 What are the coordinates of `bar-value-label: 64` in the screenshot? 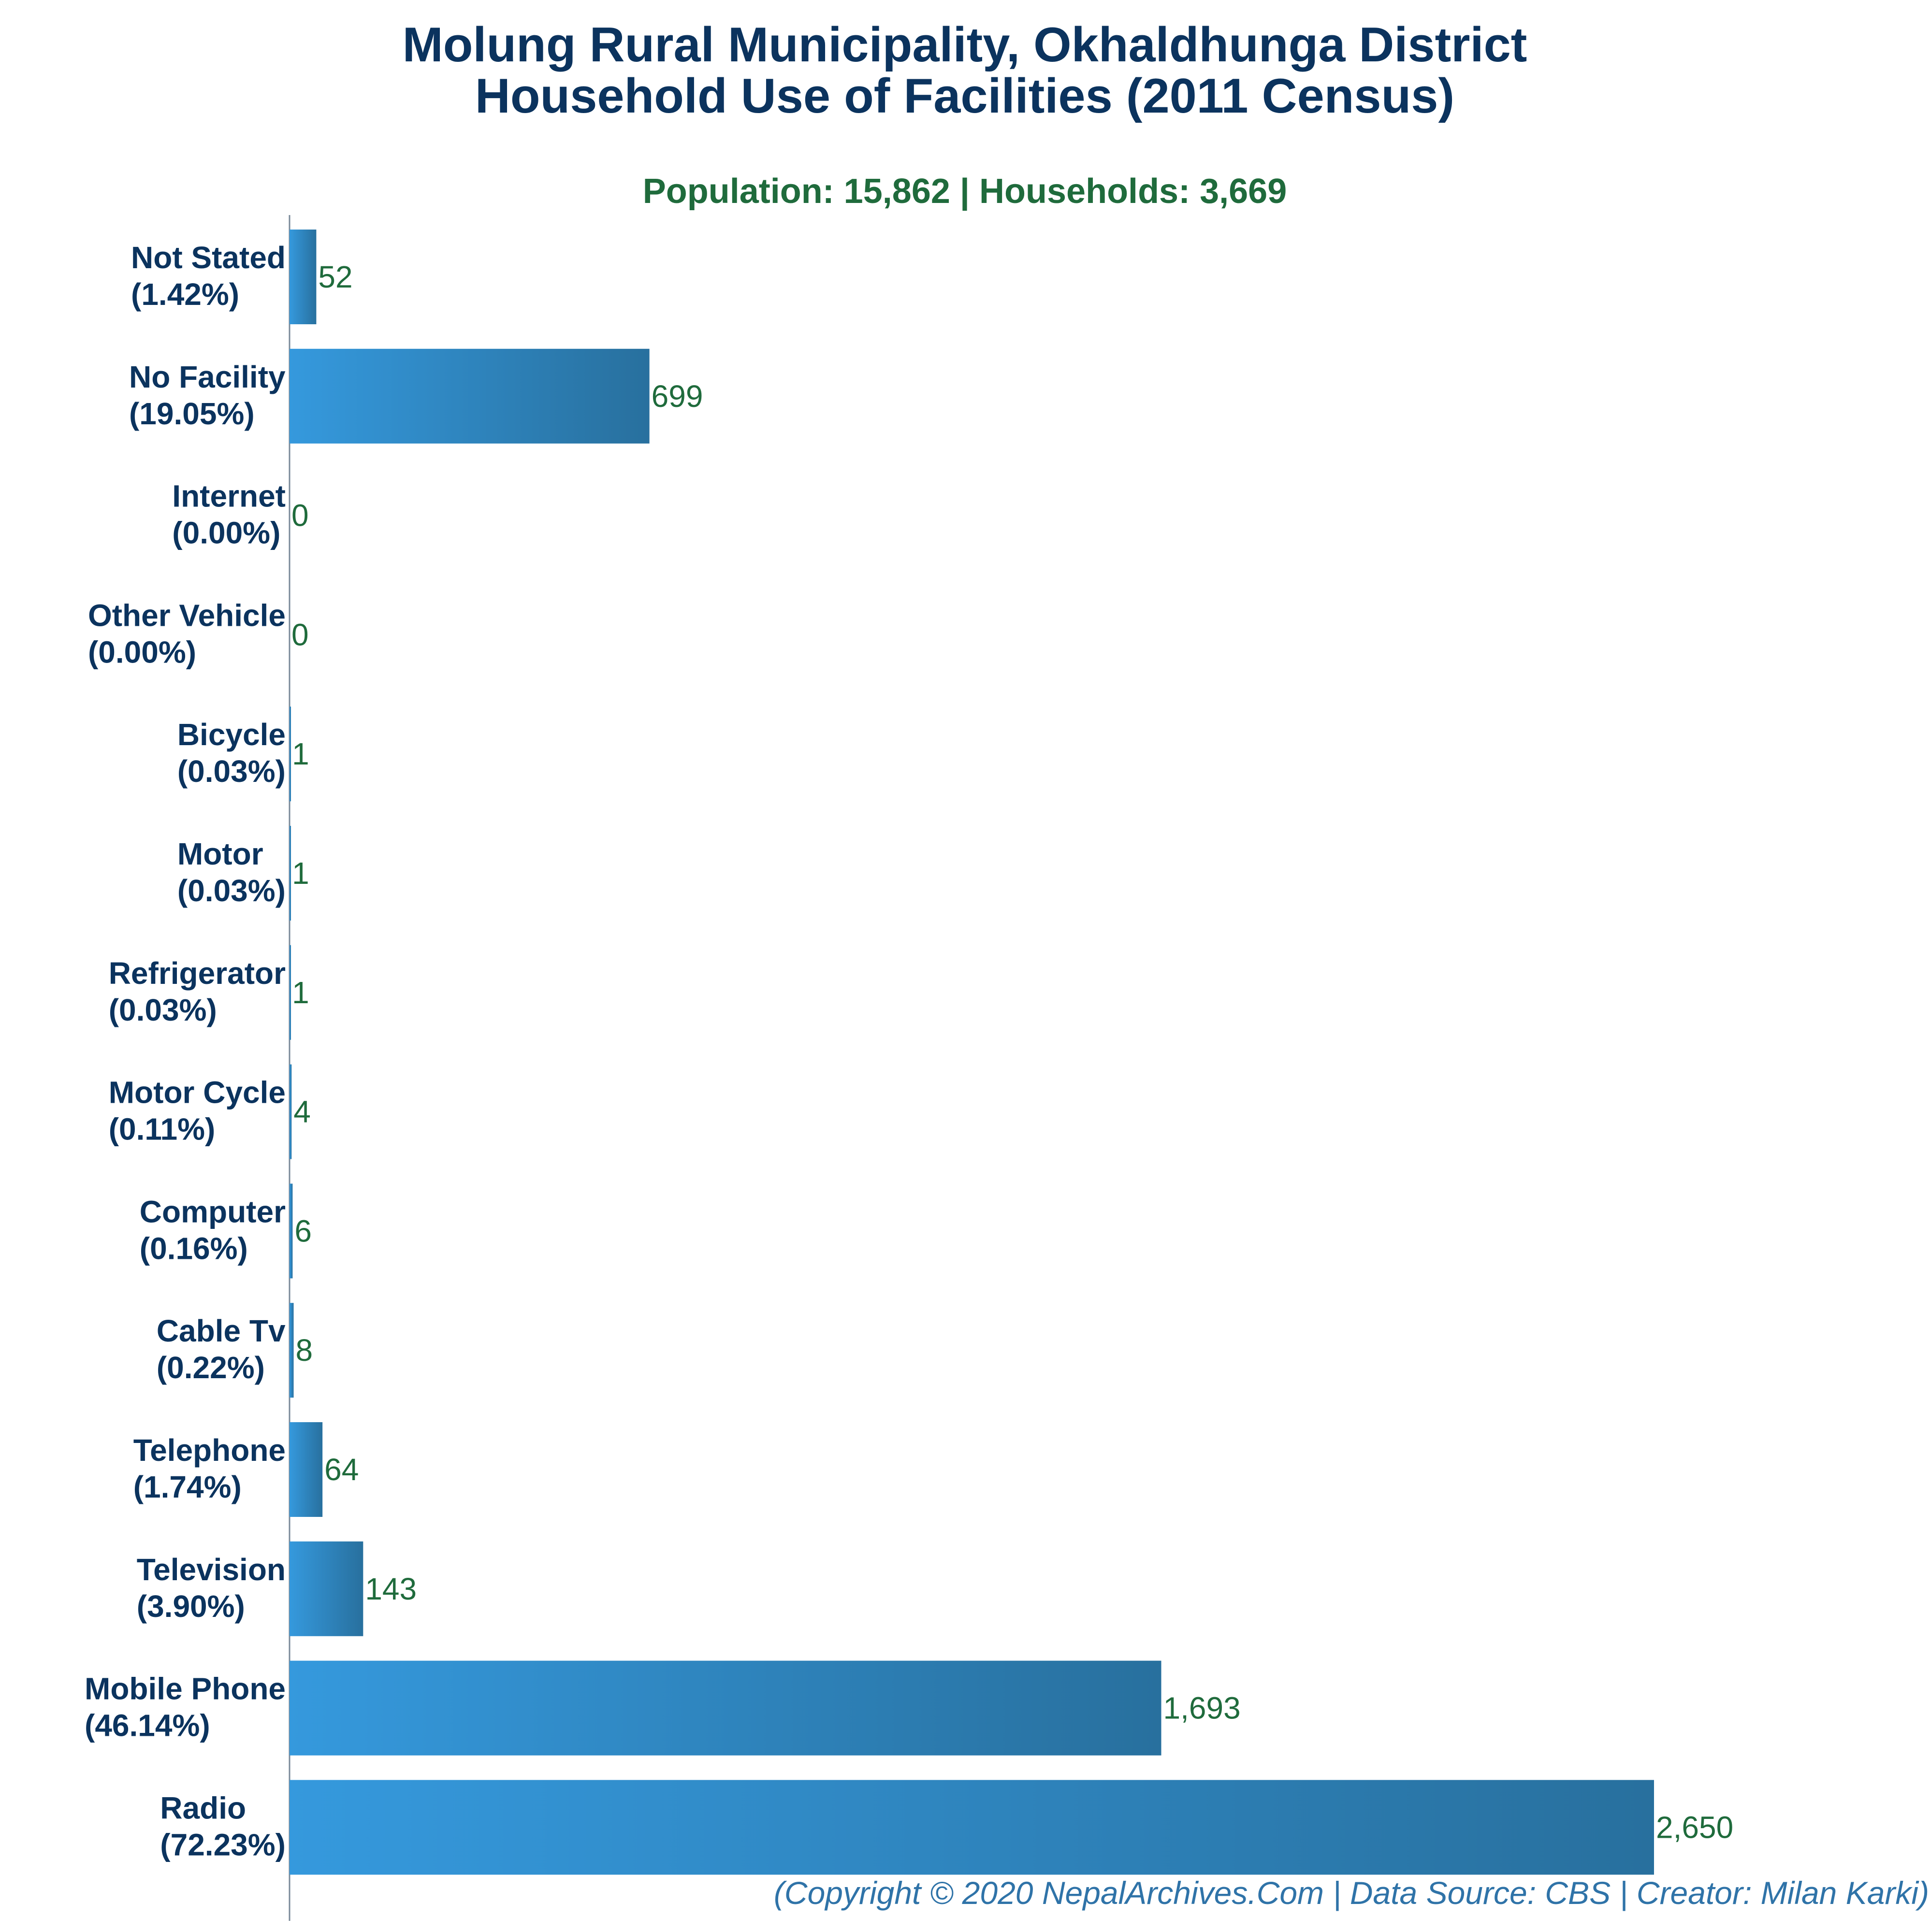 It's located at (341, 1469).